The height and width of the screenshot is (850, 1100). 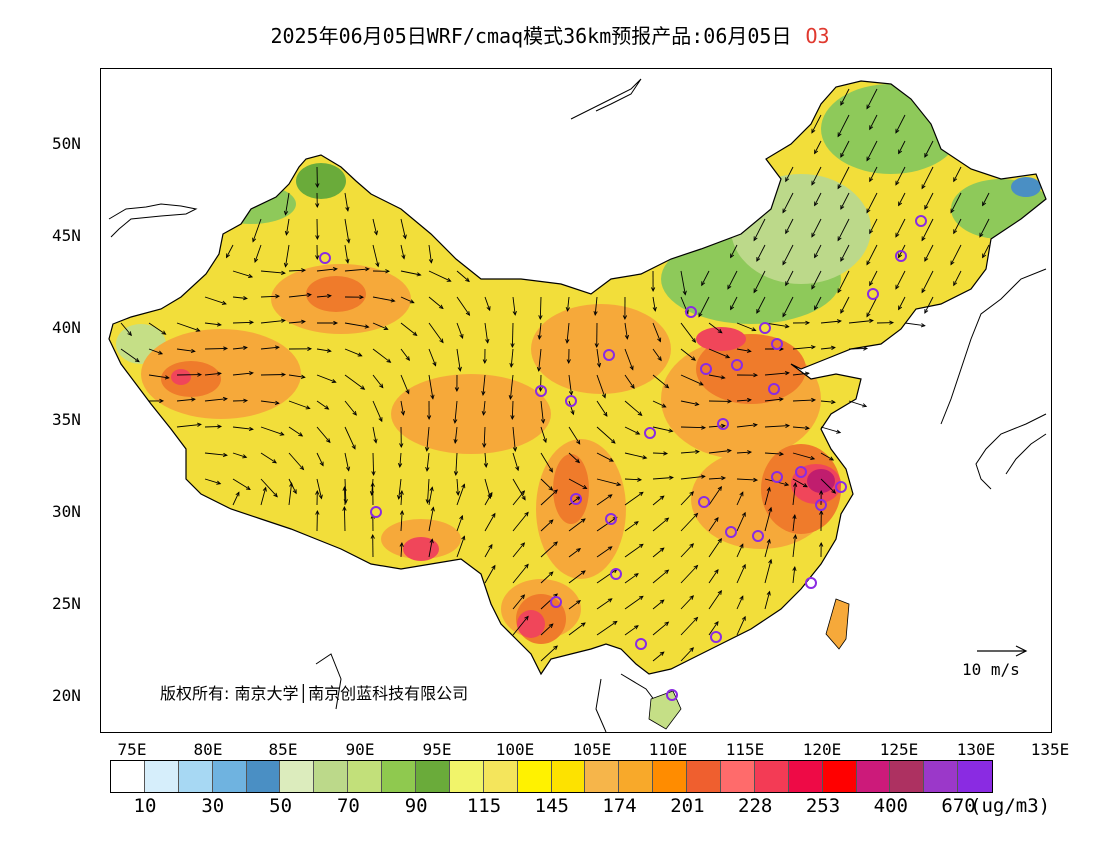 I want to click on lon-label: 115E, so click(x=745, y=749).